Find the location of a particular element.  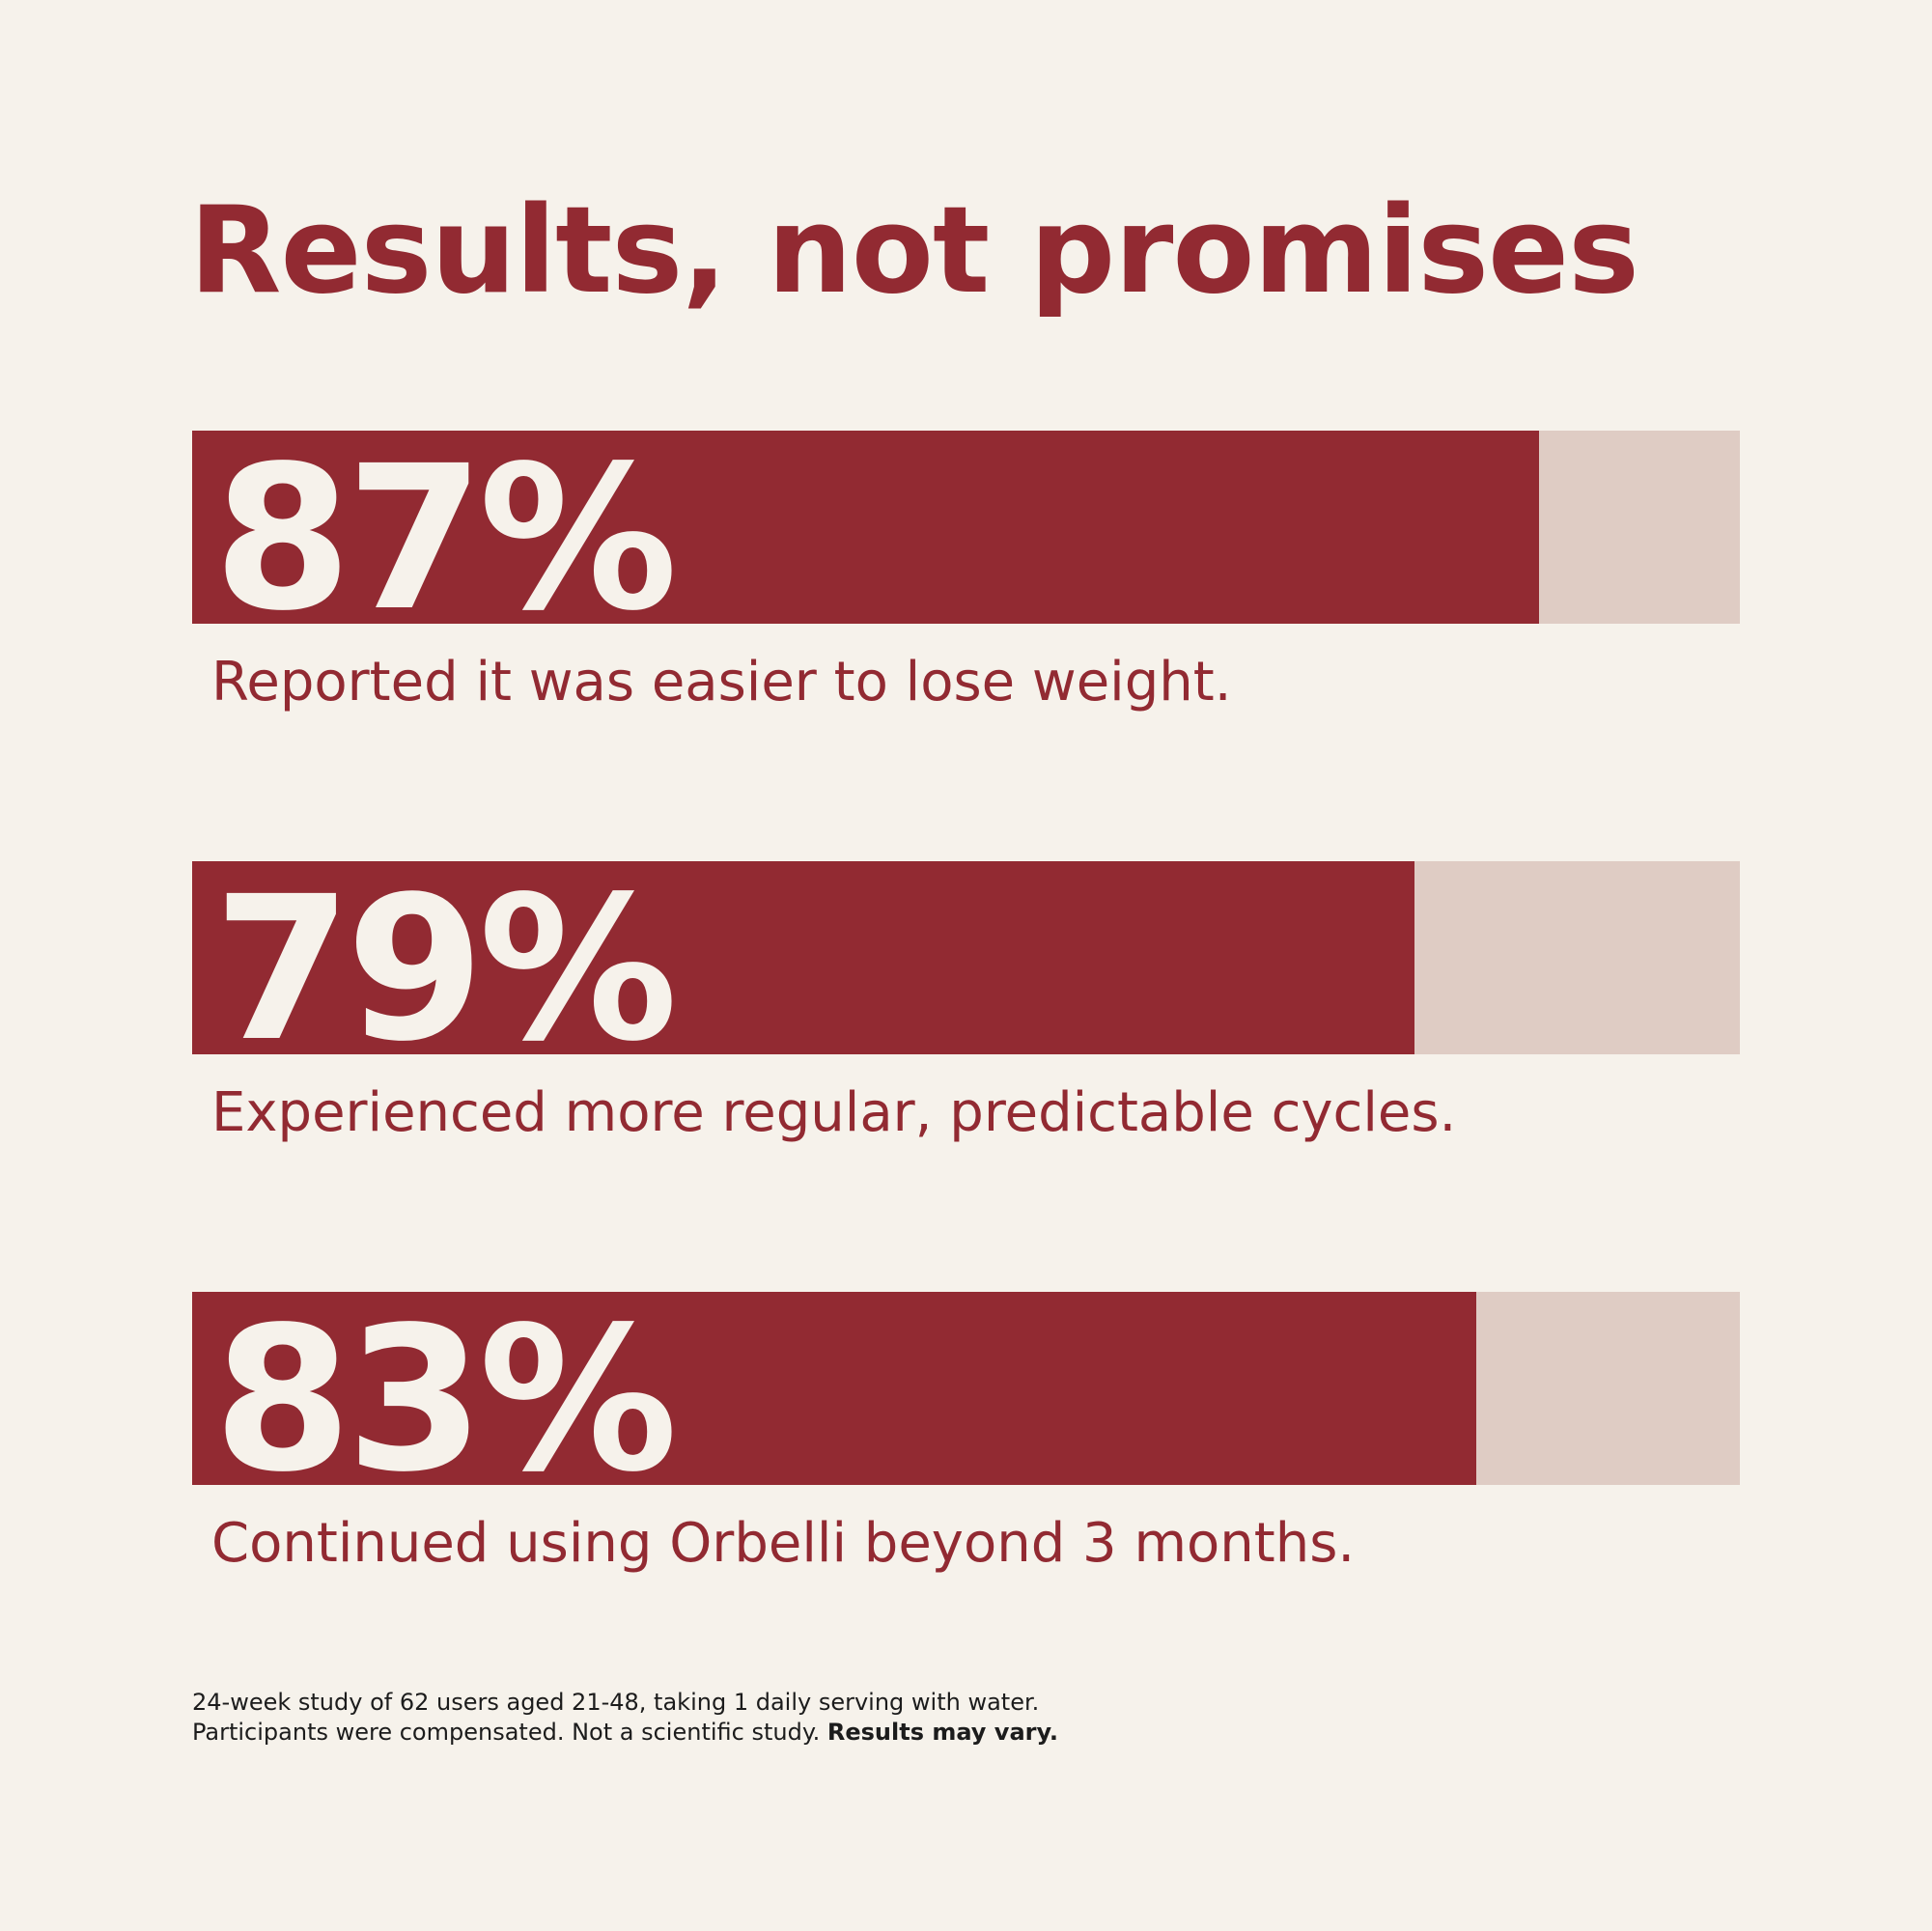

bar-value-label: 87% is located at coordinates (446, 539).